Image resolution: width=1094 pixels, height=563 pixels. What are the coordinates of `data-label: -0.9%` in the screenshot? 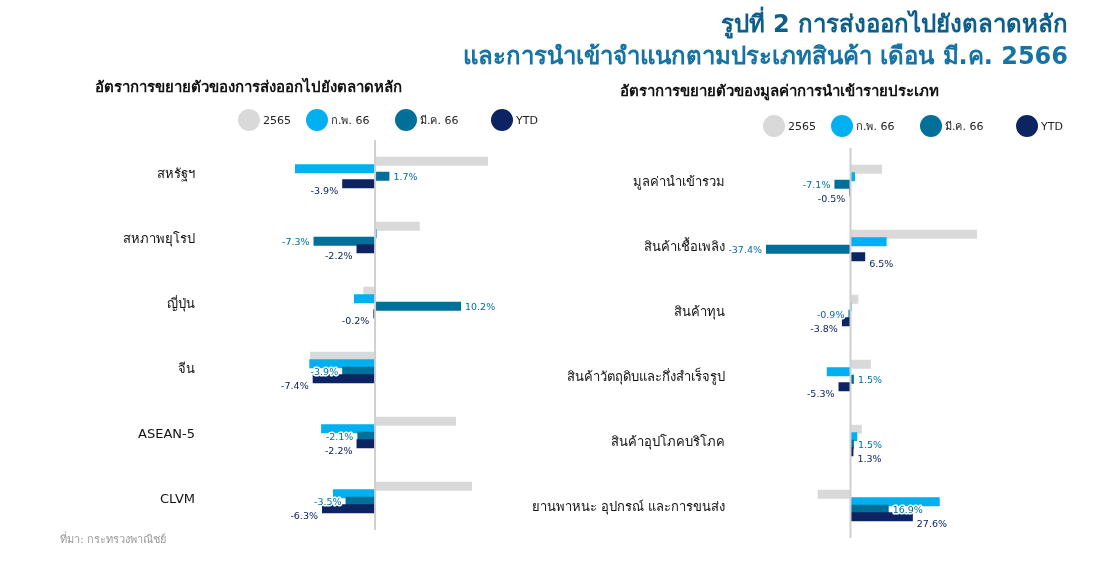 It's located at (830, 315).